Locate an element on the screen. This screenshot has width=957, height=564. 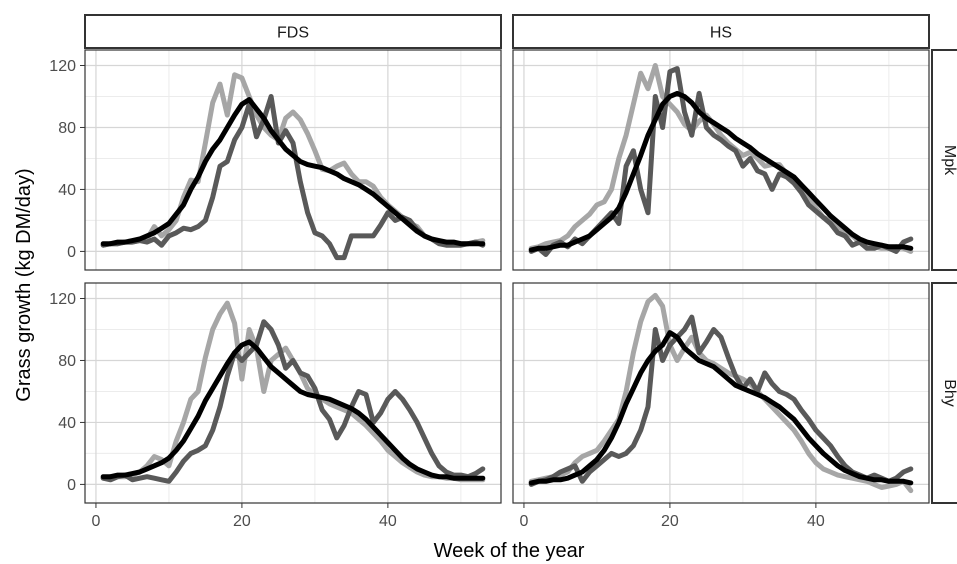
series-line-dark-fds-bhy is located at coordinates (293, 410).